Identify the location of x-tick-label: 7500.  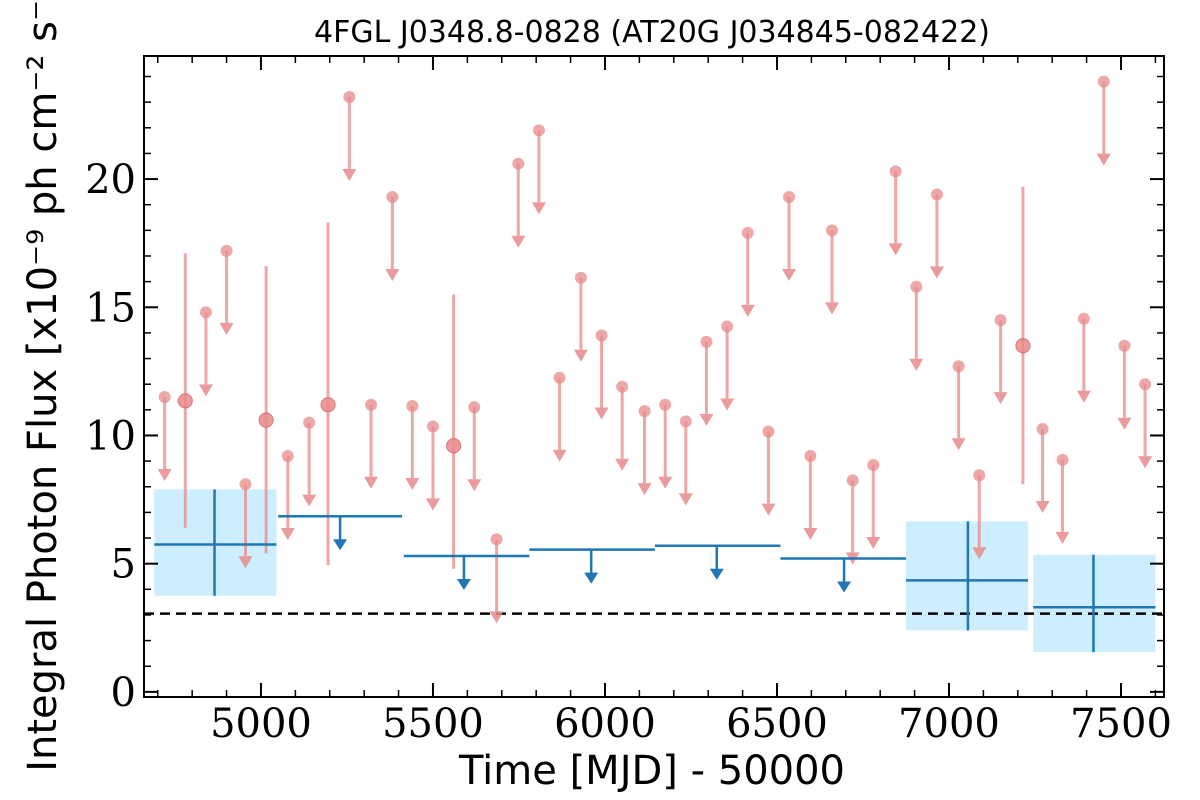
(1121, 724).